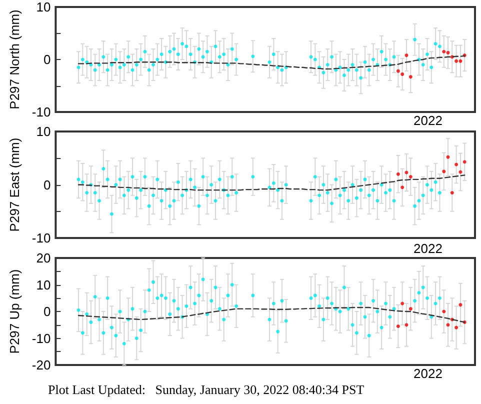  Describe the element at coordinates (43, 258) in the screenshot. I see `y-tick-label: 20` at that location.